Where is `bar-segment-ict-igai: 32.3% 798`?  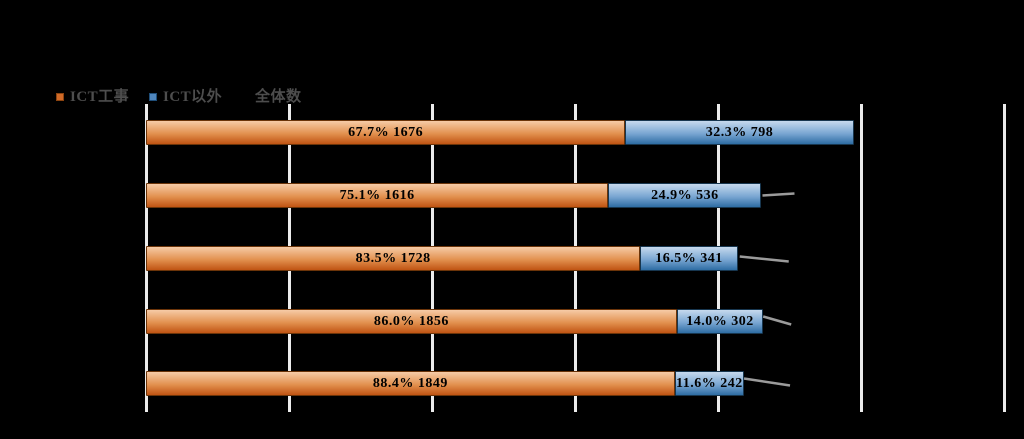
bar-segment-ict-igai: 32.3% 798 is located at coordinates (739, 132).